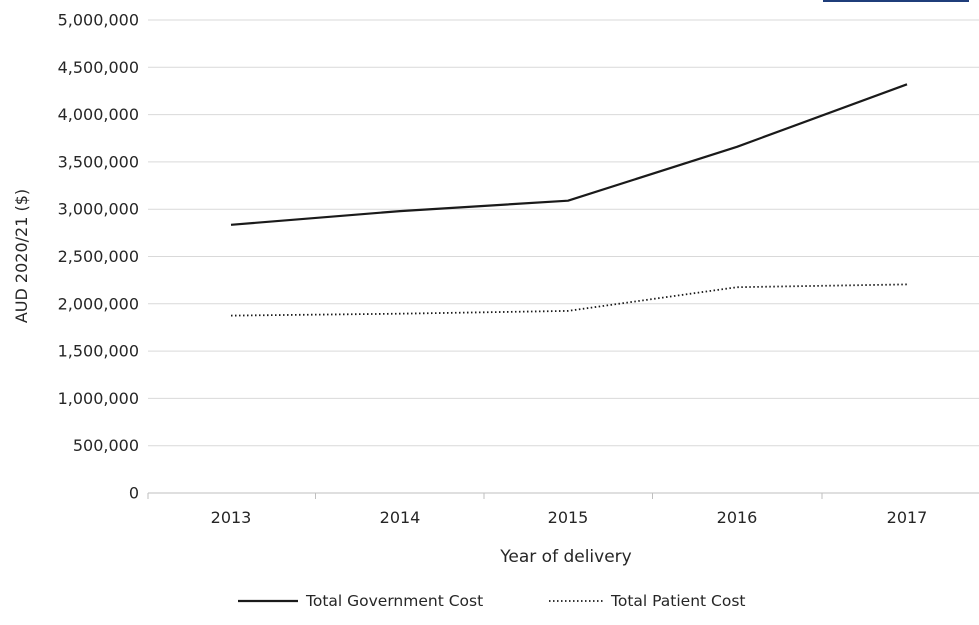  Describe the element at coordinates (677, 601) in the screenshot. I see `legend-label: Total Patient Cost` at that location.